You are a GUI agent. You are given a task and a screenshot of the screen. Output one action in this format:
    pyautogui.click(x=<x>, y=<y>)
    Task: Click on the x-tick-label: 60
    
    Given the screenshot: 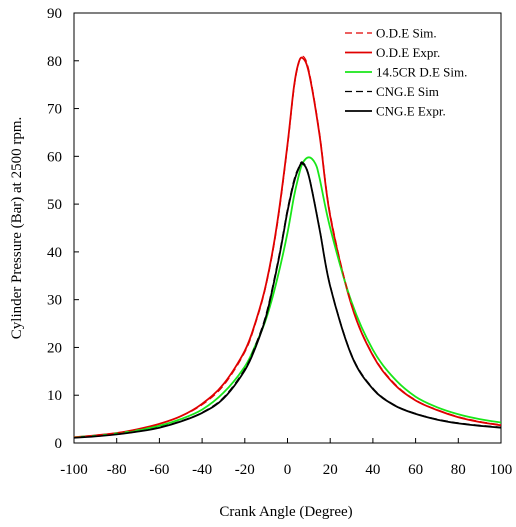 What is the action you would take?
    pyautogui.click(x=415, y=470)
    